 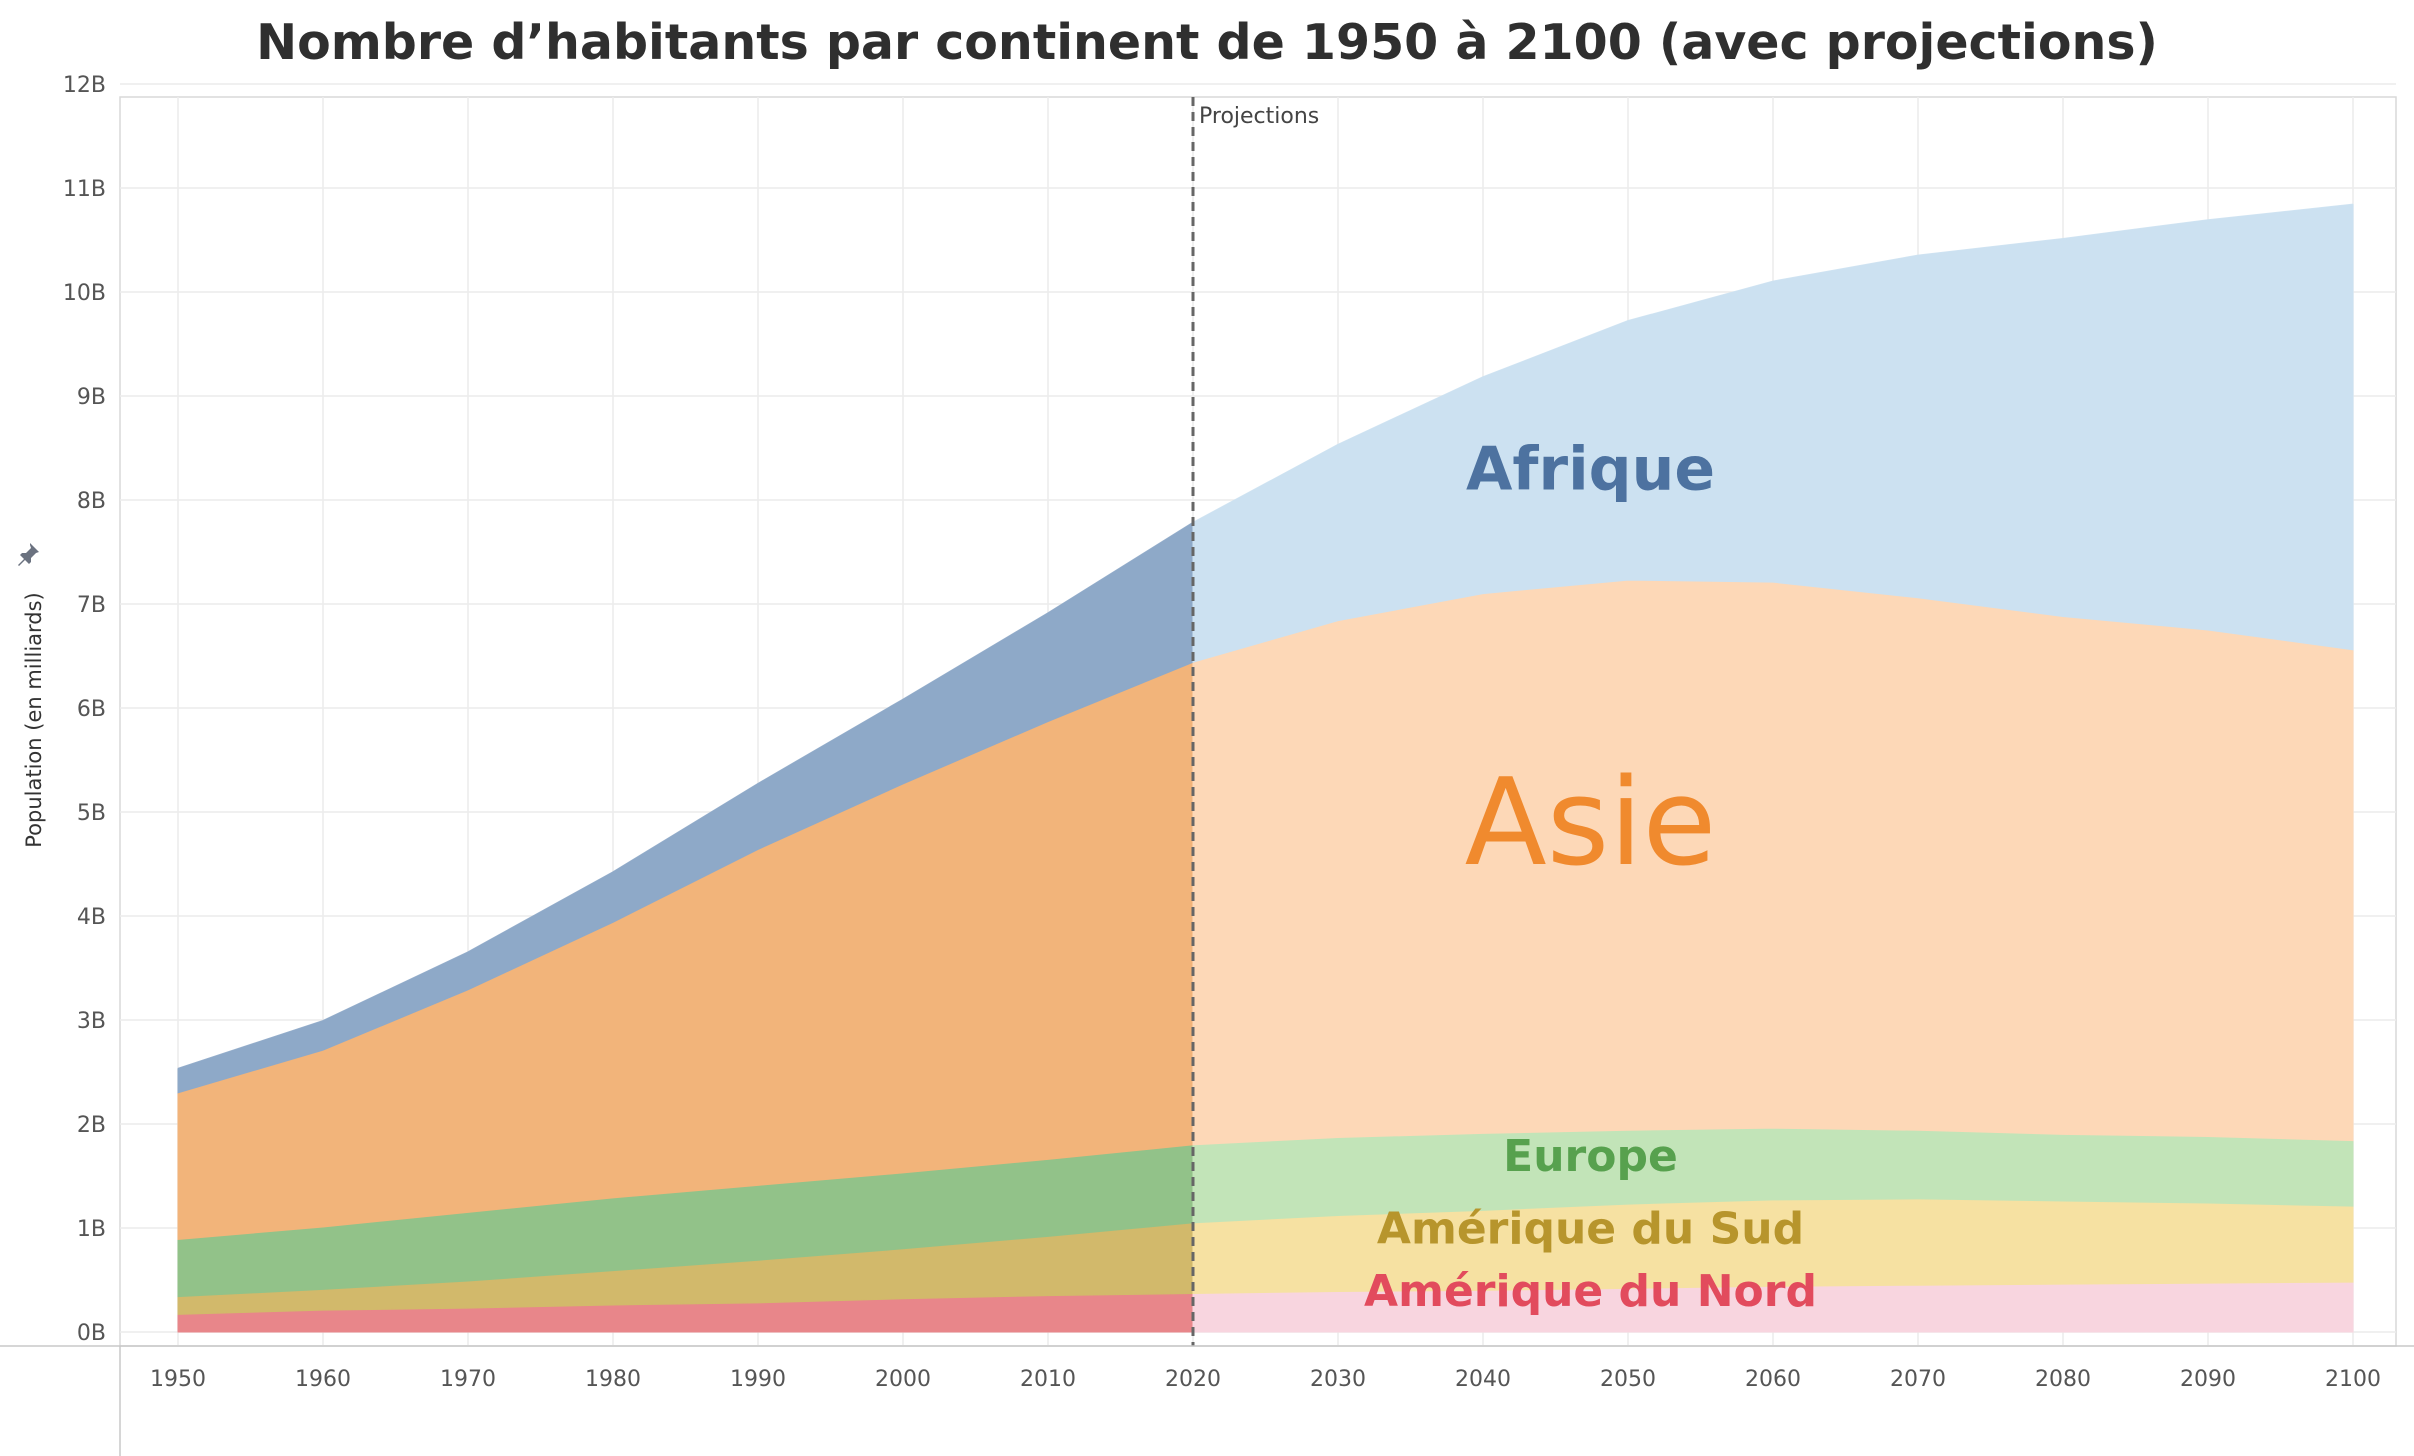 I want to click on area-afrique-projection-edge, so click(x=1773, y=363).